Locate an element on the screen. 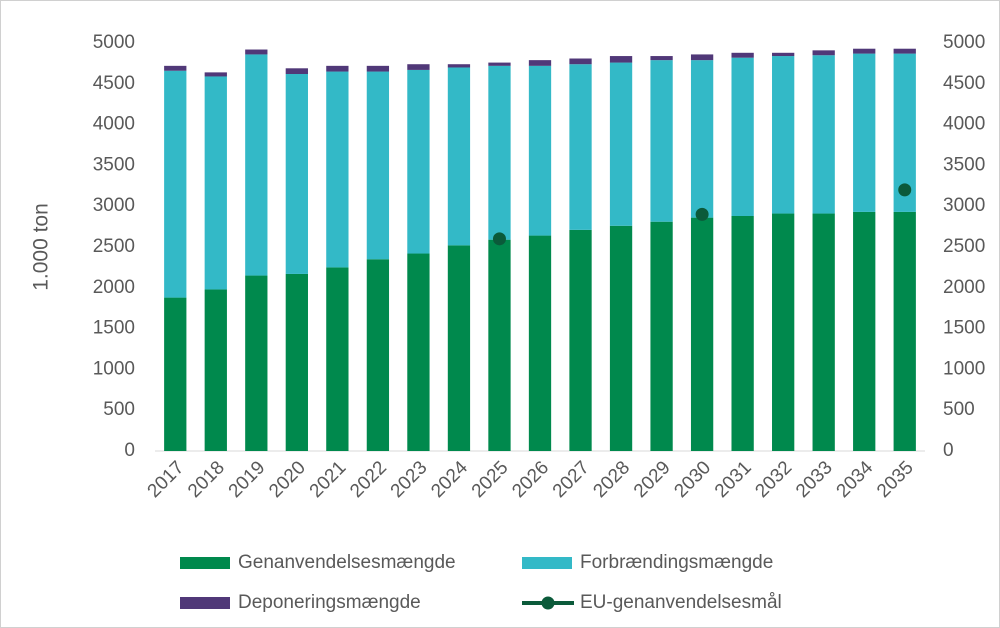  y-tick-label: 3500 is located at coordinates (114, 164).